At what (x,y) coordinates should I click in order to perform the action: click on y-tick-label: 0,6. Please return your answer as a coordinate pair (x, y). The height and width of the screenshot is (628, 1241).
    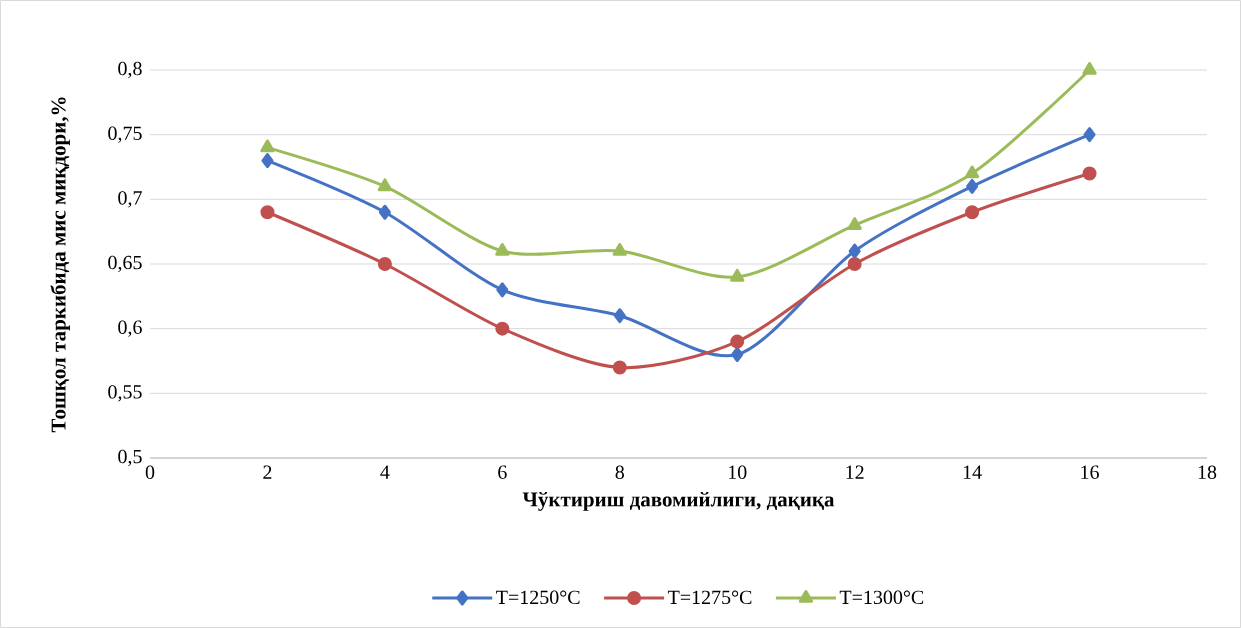
    Looking at the image, I should click on (130, 328).